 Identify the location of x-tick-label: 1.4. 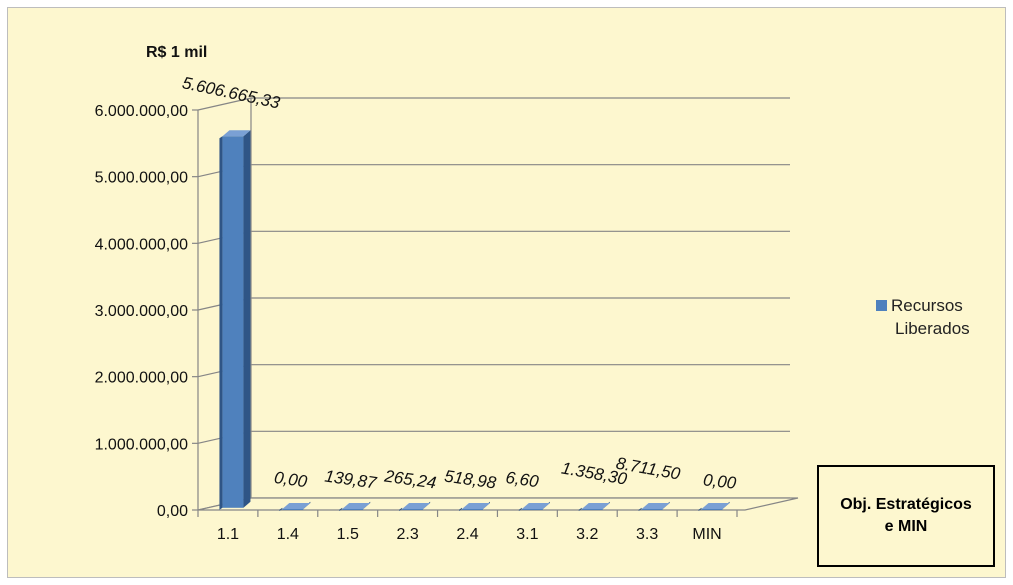
(288, 534).